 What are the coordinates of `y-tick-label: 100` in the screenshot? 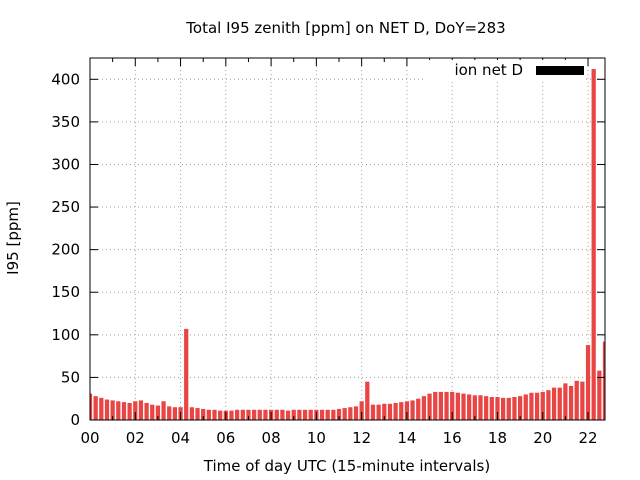 It's located at (65, 335).